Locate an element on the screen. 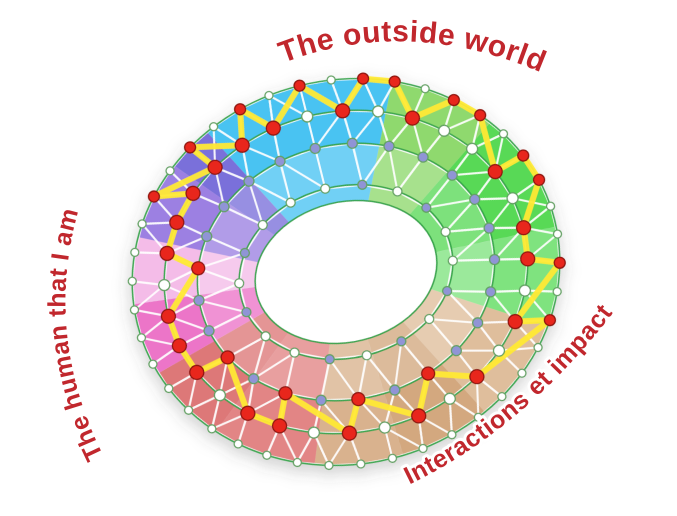 The image size is (677, 516). label-human-that-i-am: The human that I am is located at coordinates (75, 335).